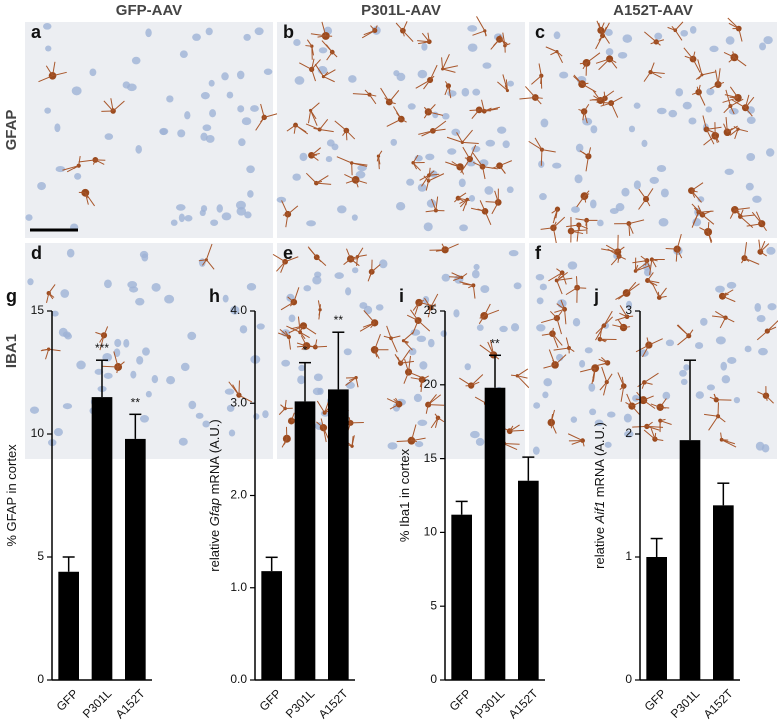 Image resolution: width=778 pixels, height=722 pixels. I want to click on y-tick-label: 20, so click(431, 384).